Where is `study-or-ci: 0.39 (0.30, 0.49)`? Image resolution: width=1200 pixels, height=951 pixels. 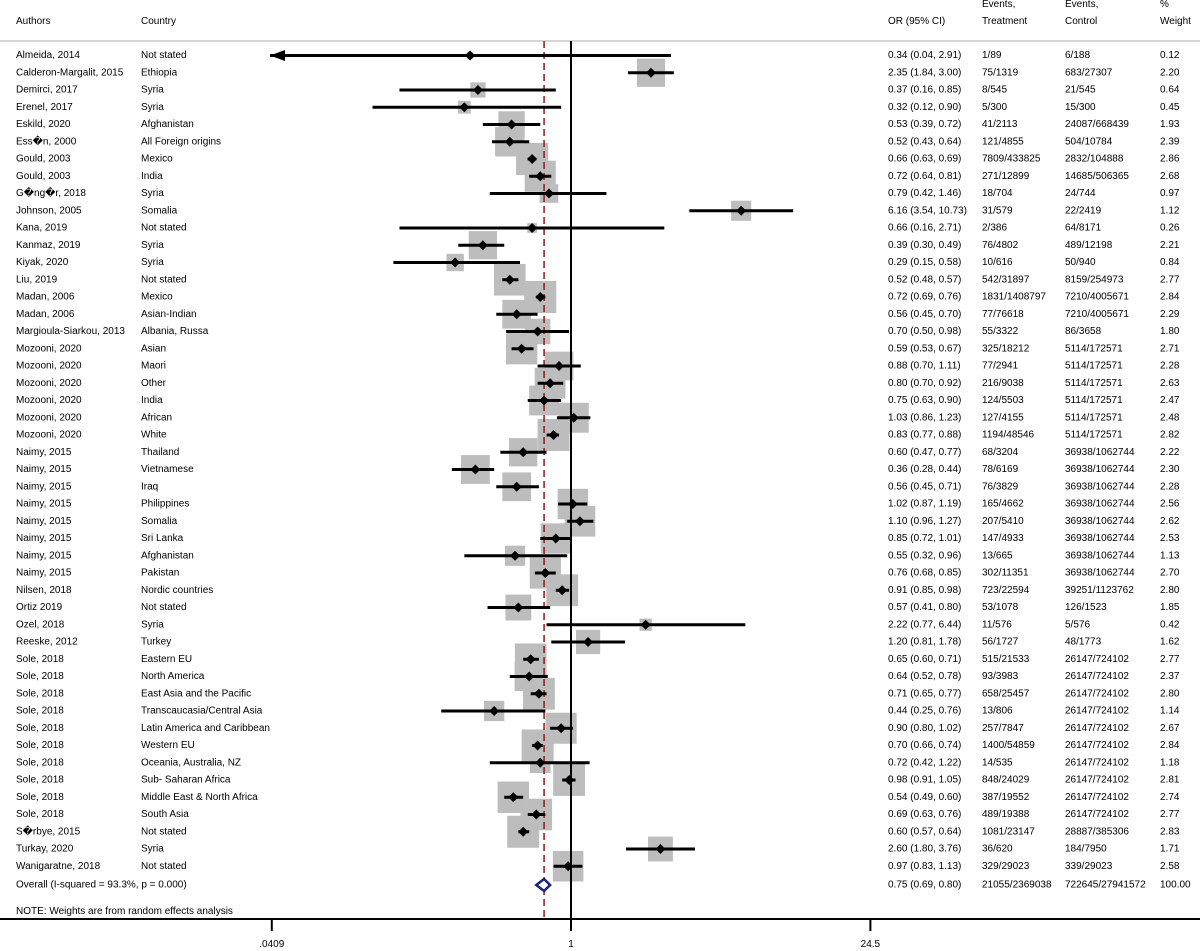 study-or-ci: 0.39 (0.30, 0.49) is located at coordinates (924, 245).